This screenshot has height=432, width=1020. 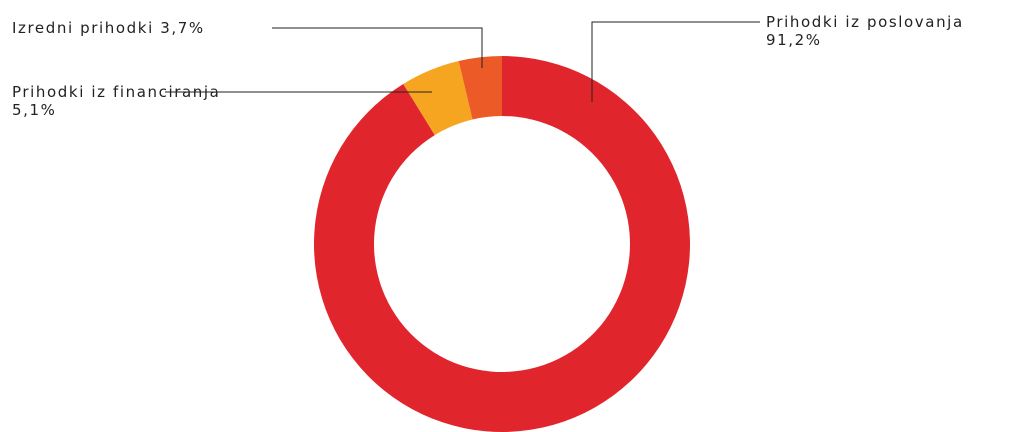 I want to click on label-name: Izredni prihodki, so click(x=83, y=28).